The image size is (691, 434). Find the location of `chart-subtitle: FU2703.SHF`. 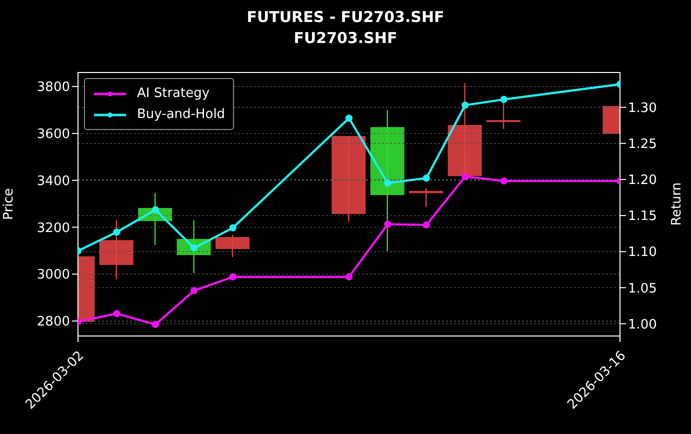

chart-subtitle: FU2703.SHF is located at coordinates (345, 38).